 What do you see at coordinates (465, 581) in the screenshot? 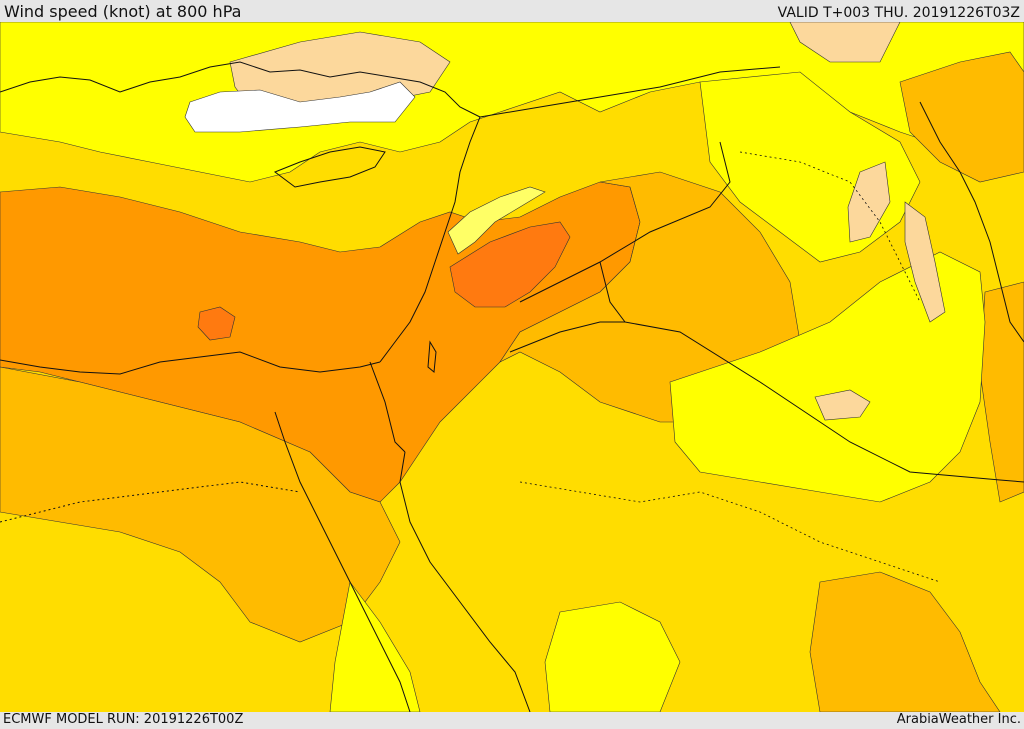
I see `coastline-redsea-east` at bounding box center [465, 581].